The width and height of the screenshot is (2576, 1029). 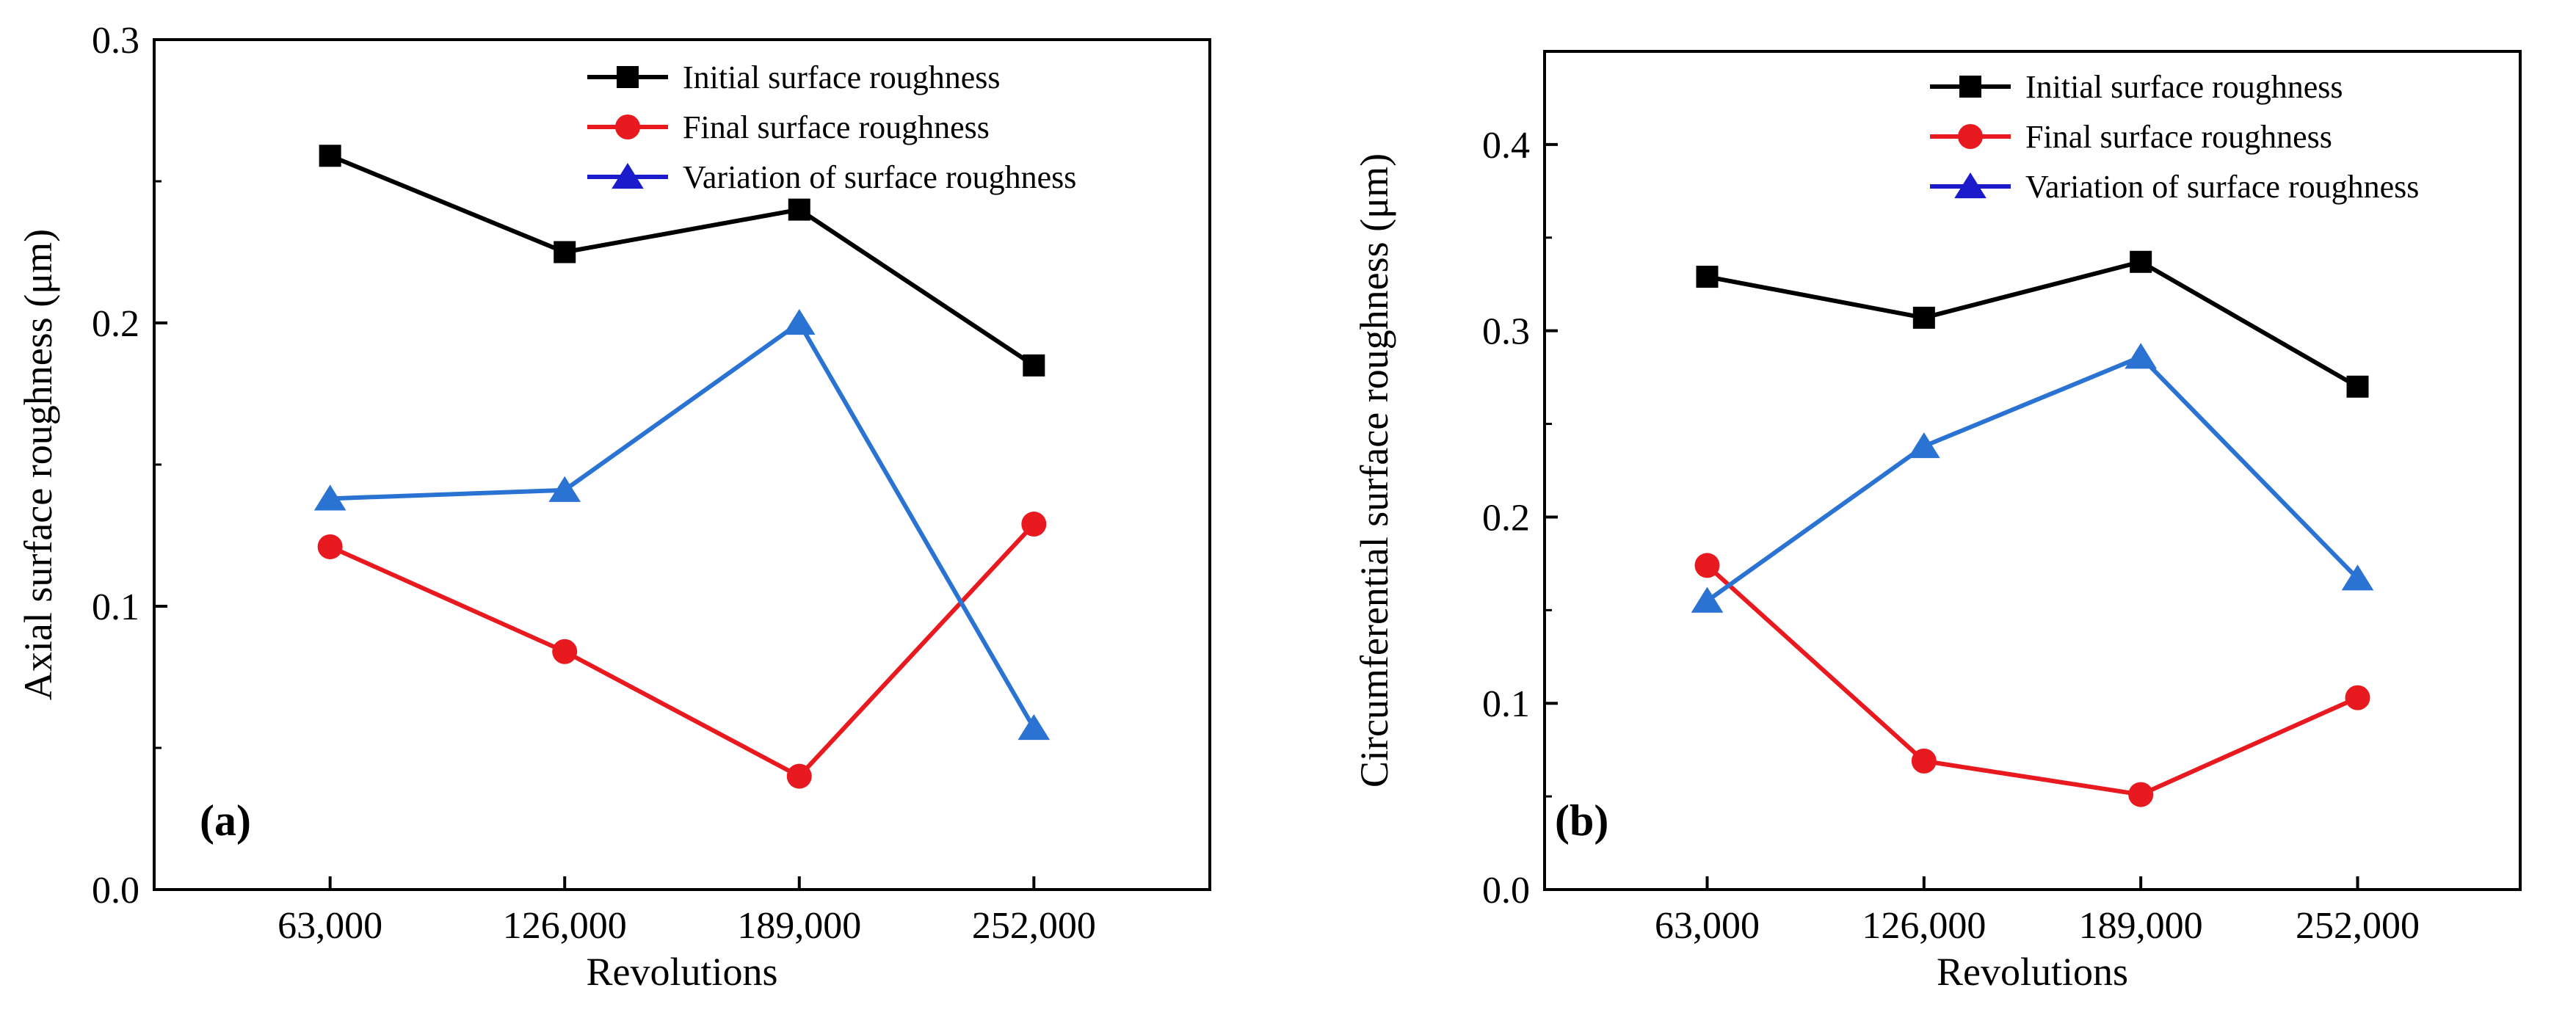 I want to click on y-axis-label: Circumferential surface roughness (μm), so click(x=1374, y=471).